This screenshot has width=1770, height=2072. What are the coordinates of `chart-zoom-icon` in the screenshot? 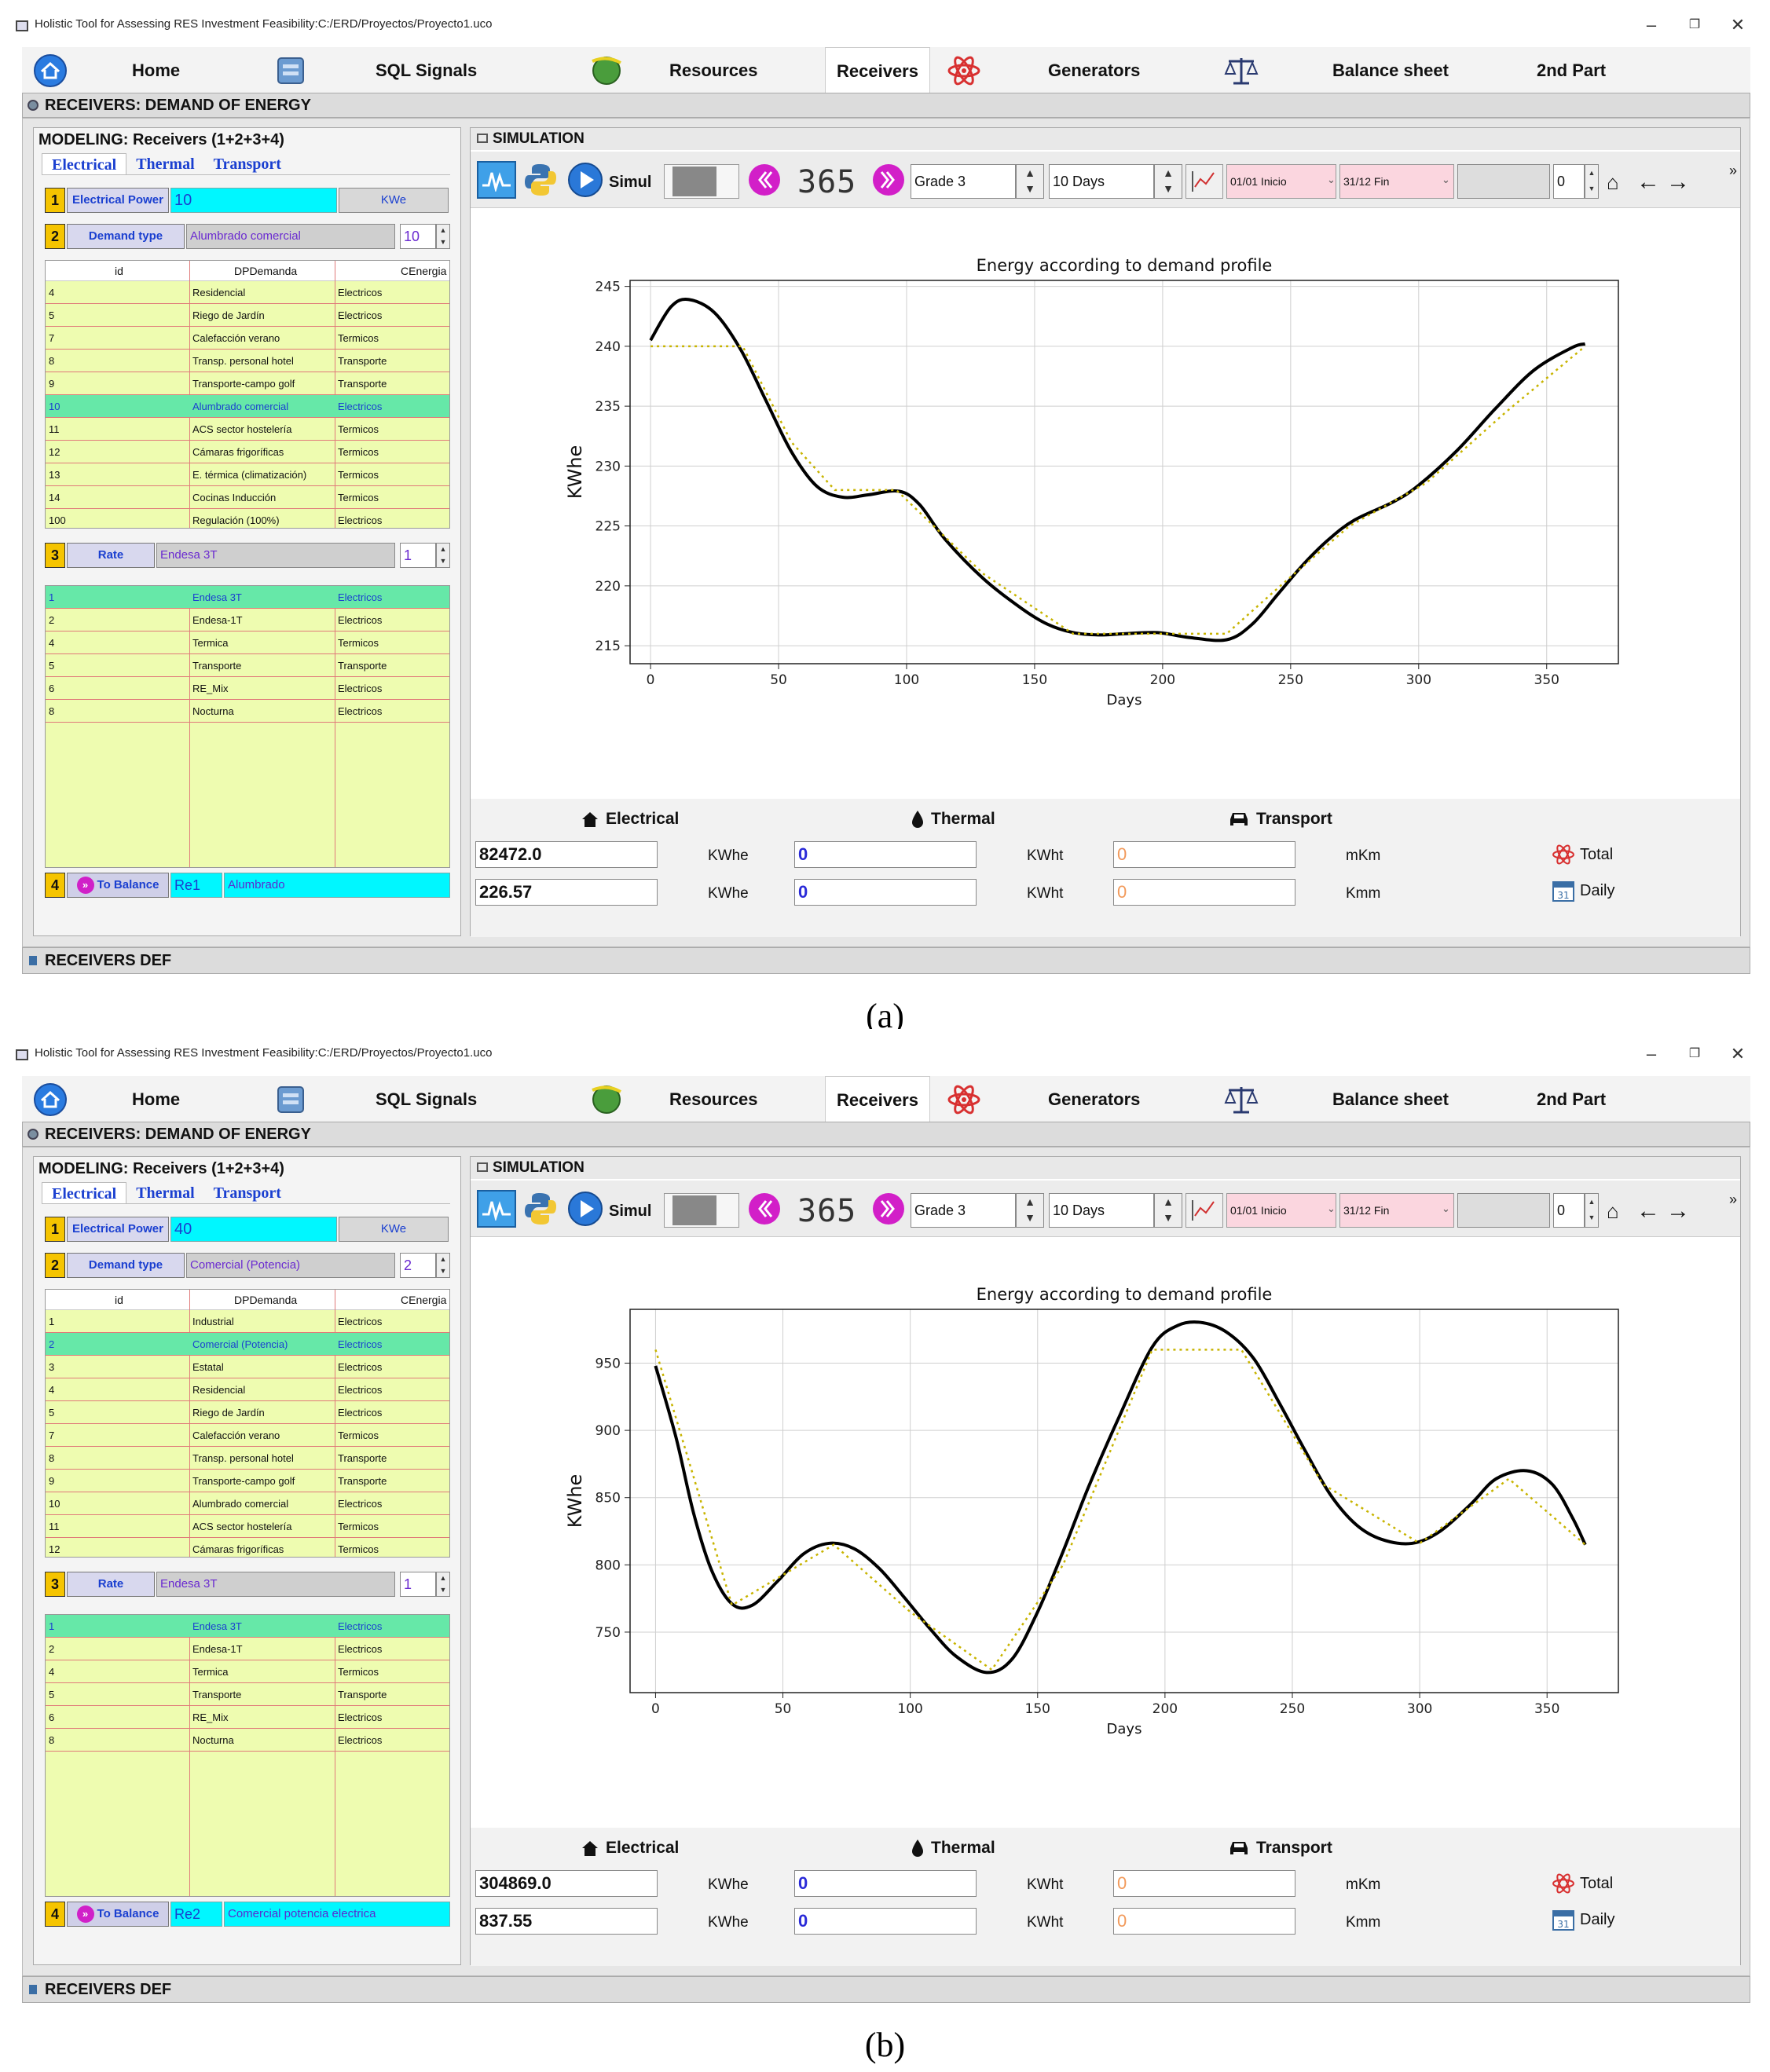 It's located at (1204, 1210).